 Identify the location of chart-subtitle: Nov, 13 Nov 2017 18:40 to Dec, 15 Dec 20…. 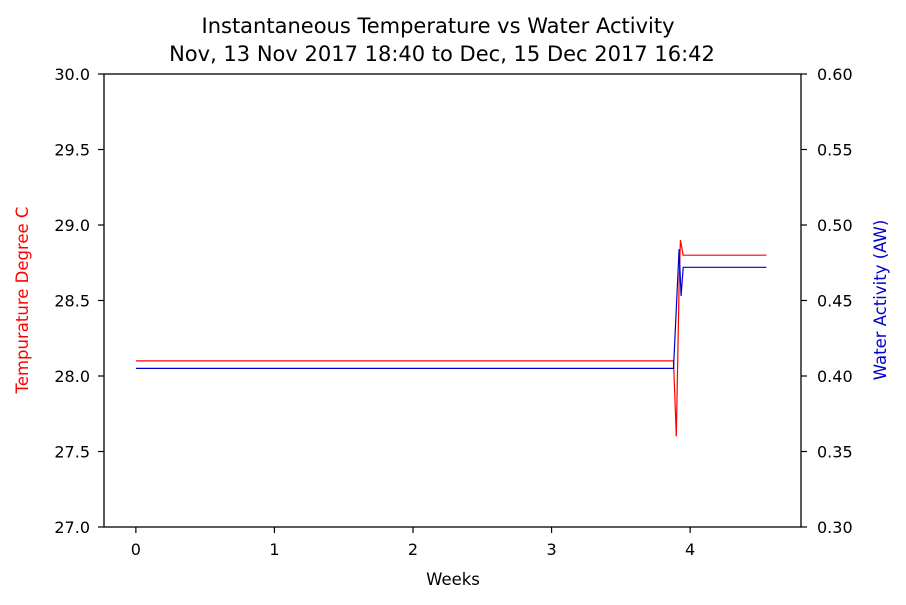
(442, 54).